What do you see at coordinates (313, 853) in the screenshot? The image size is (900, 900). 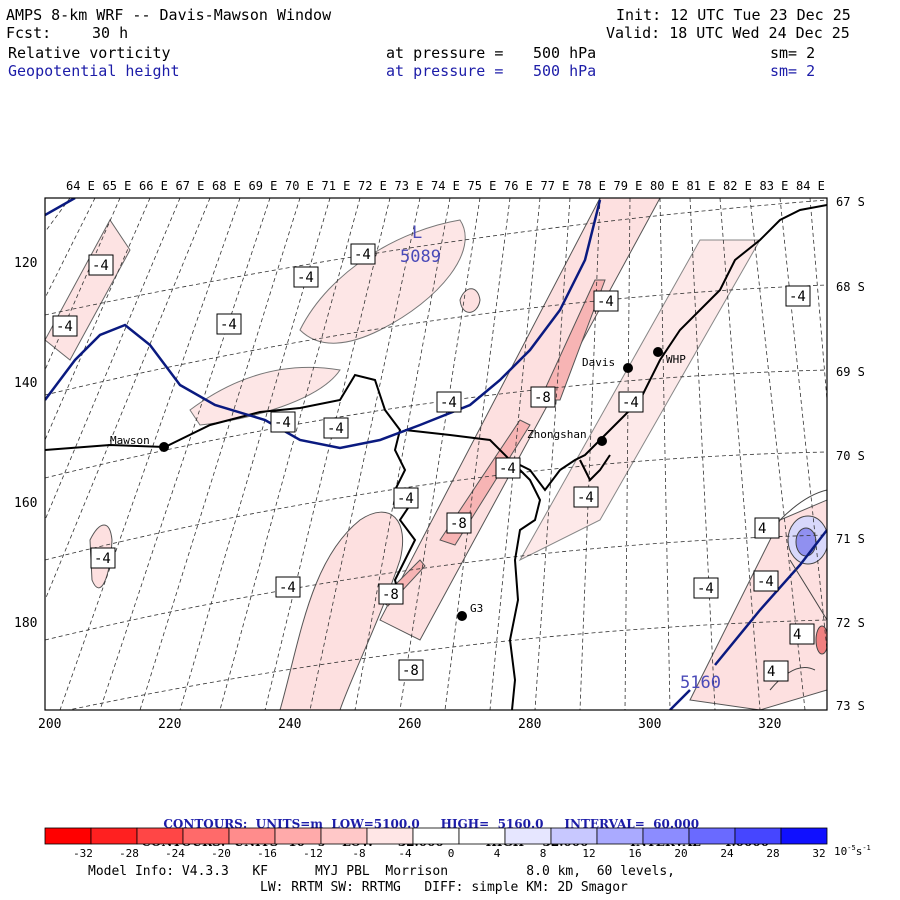 I see `colorbar-tick: -12` at bounding box center [313, 853].